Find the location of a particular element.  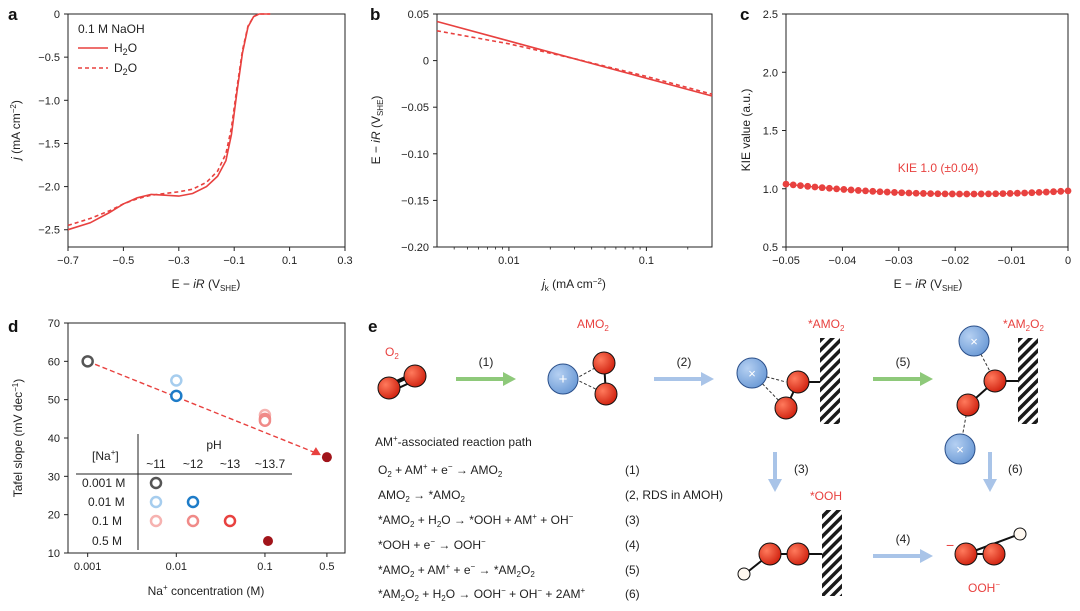

chart-b-frame is located at coordinates (574, 130).